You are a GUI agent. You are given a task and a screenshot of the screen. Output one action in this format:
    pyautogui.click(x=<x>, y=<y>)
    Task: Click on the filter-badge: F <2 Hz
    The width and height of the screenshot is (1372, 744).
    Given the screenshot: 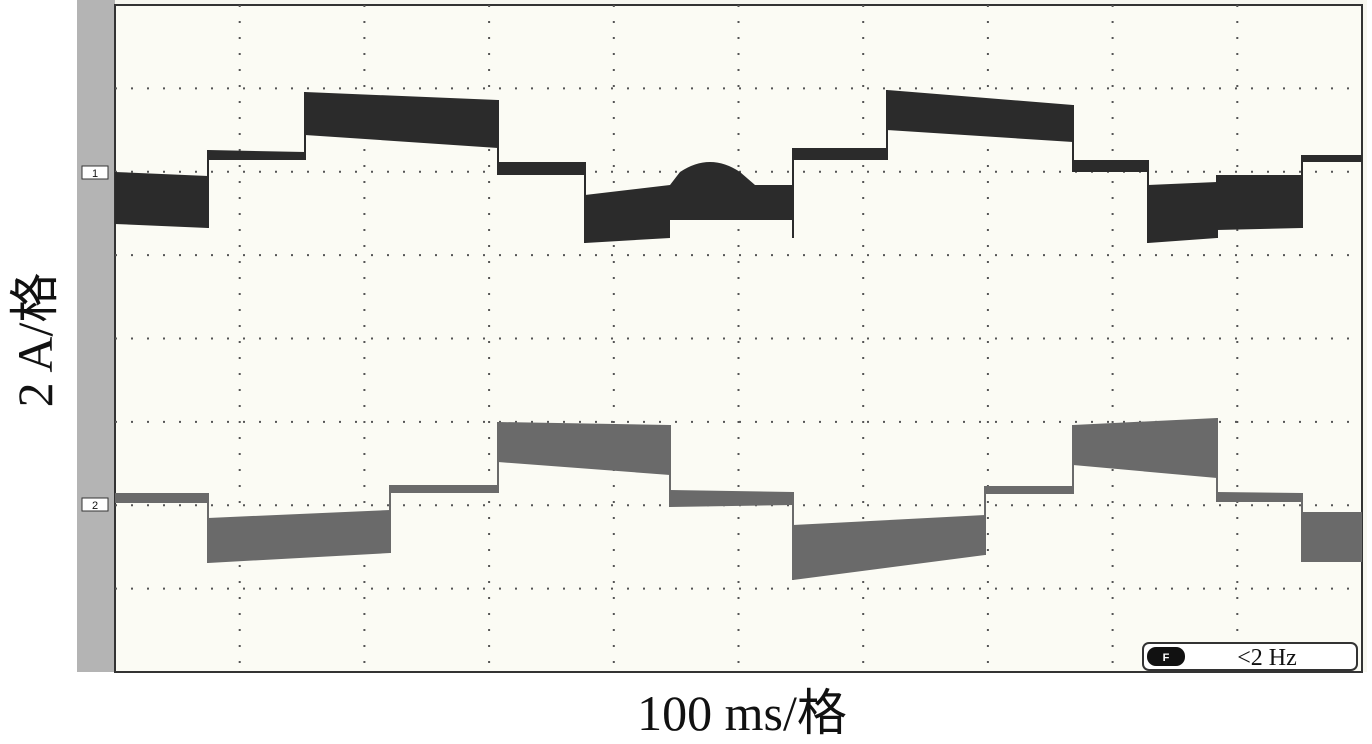 What is the action you would take?
    pyautogui.click(x=1250, y=656)
    